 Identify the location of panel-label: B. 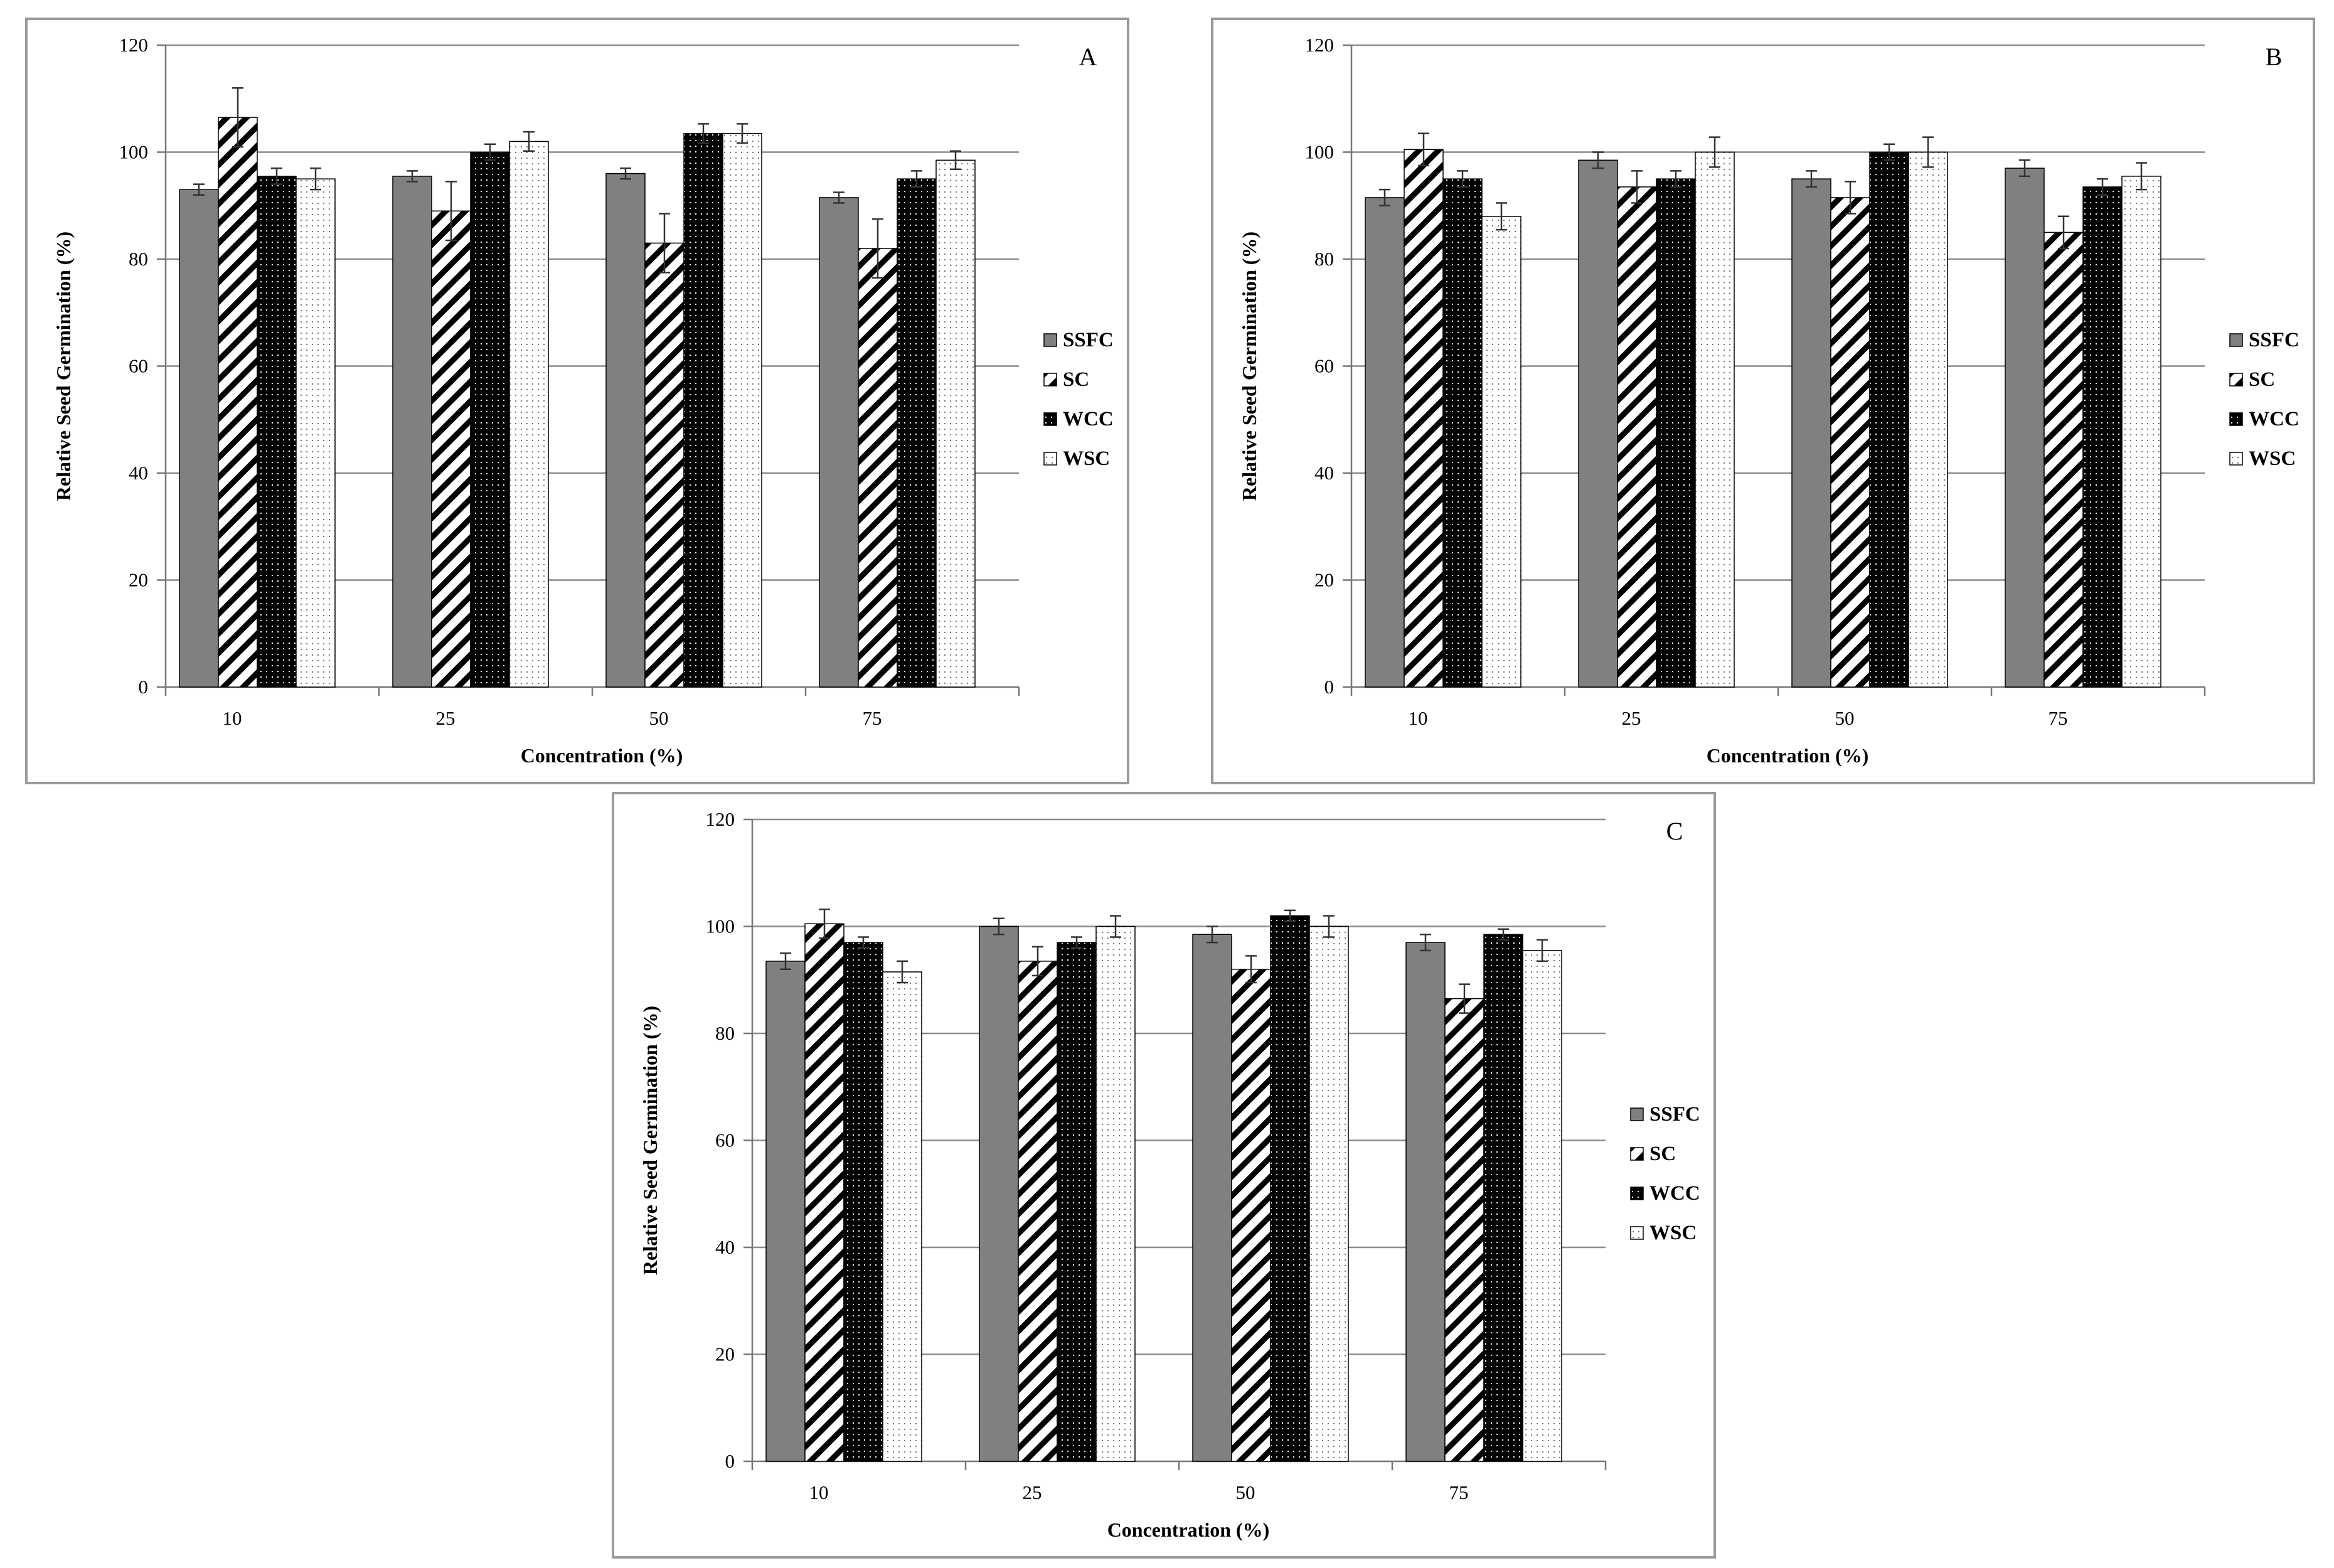
(2274, 57).